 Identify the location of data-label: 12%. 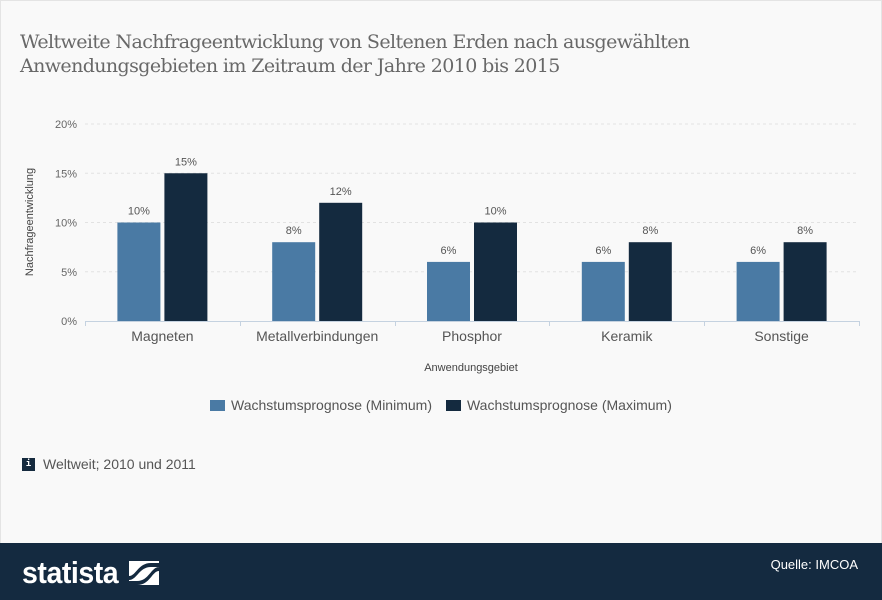
(341, 192).